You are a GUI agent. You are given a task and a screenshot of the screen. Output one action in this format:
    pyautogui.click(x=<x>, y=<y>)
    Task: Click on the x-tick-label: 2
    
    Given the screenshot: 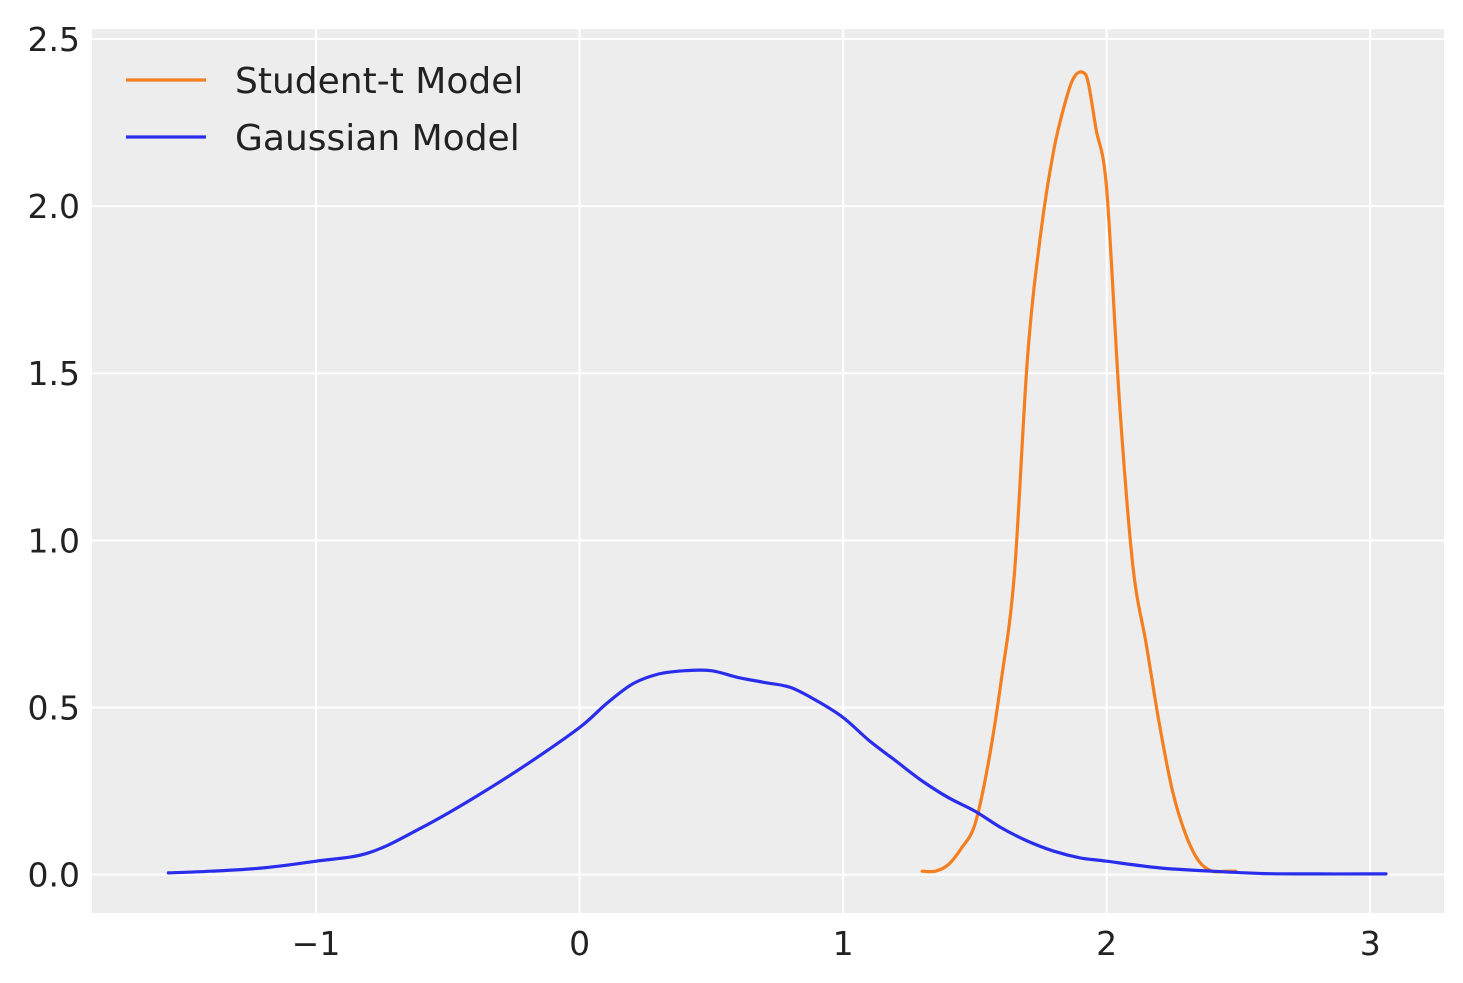 What is the action you would take?
    pyautogui.click(x=1106, y=943)
    